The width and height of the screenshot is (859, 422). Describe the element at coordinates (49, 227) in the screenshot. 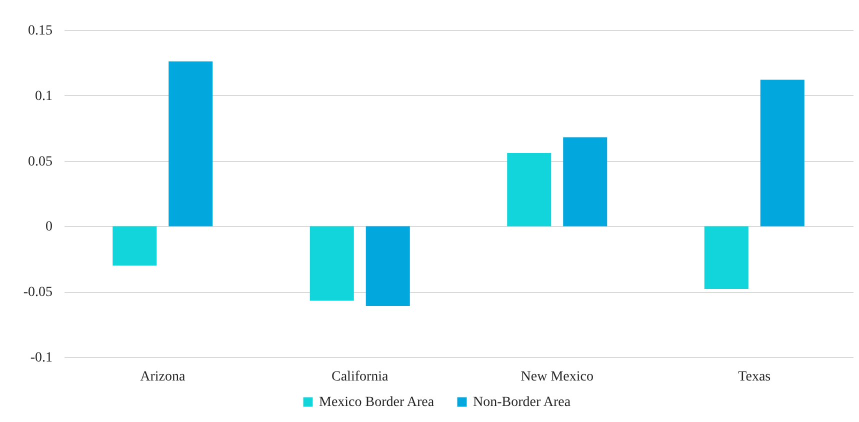

I see `y-tick-label: 0` at that location.